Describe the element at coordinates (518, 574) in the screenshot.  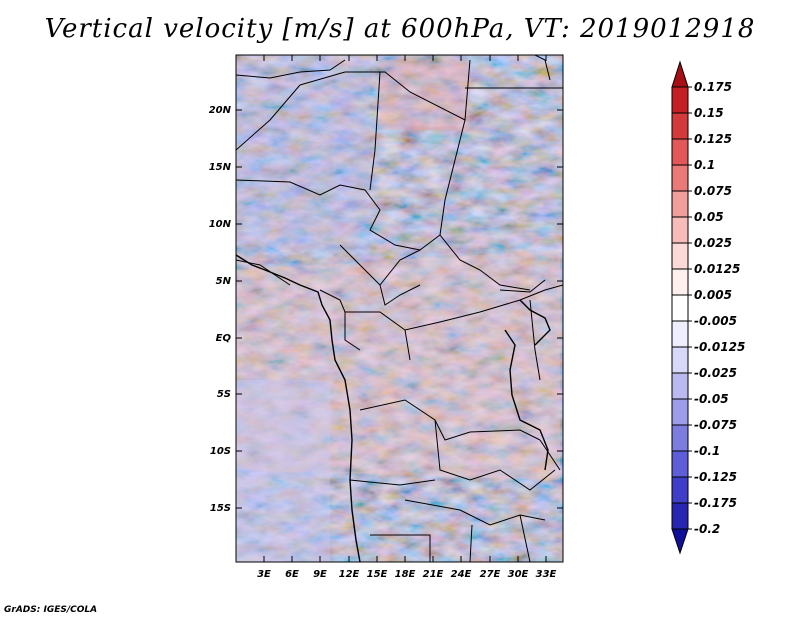
I see `lon-label: 30E` at that location.